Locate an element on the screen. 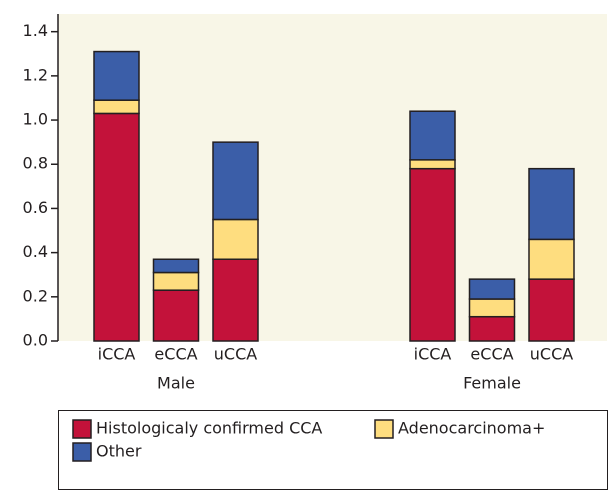 The height and width of the screenshot is (502, 615). y-tick-label: 0.2 is located at coordinates (35, 295).